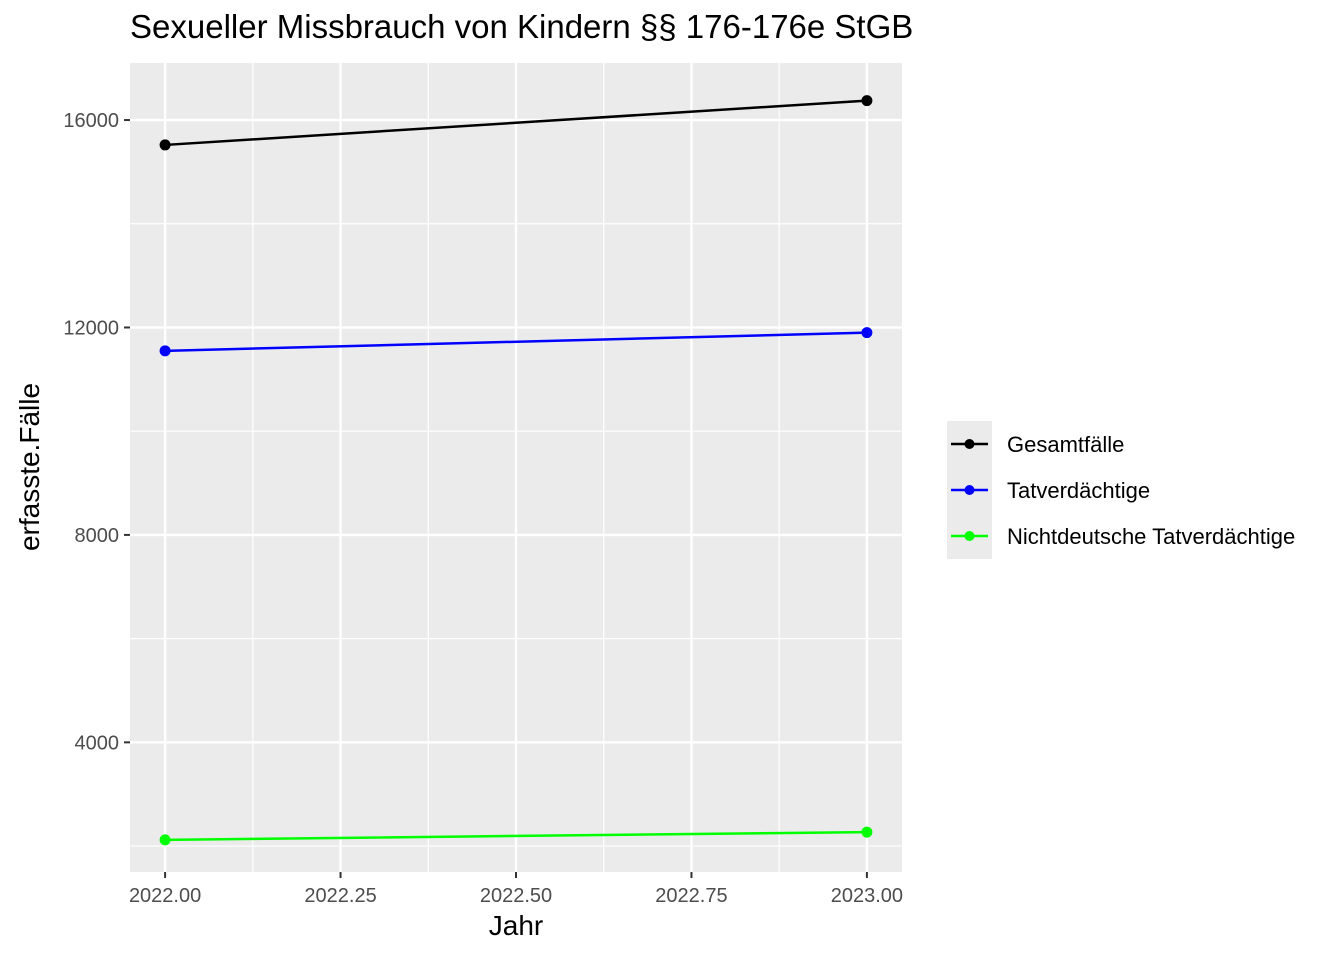 This screenshot has width=1344, height=960. I want to click on legend-label: Gesamtfälle, so click(1066, 444).